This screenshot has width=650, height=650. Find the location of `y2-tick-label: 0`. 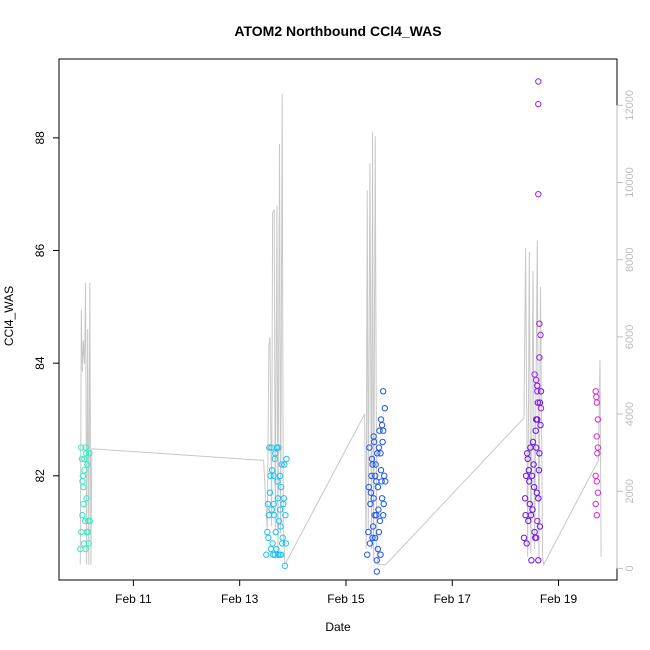

y2-tick-label: 0 is located at coordinates (630, 568).